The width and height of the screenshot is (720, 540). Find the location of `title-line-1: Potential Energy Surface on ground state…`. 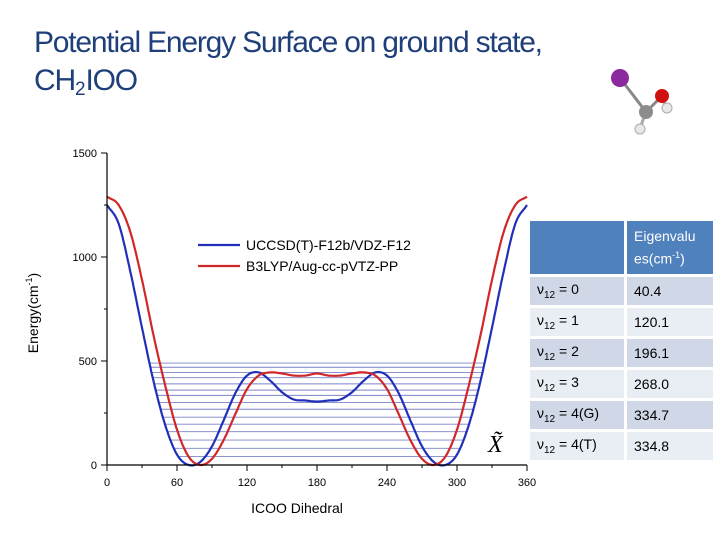

title-line-1: Potential Energy Surface on ground state… is located at coordinates (288, 42).